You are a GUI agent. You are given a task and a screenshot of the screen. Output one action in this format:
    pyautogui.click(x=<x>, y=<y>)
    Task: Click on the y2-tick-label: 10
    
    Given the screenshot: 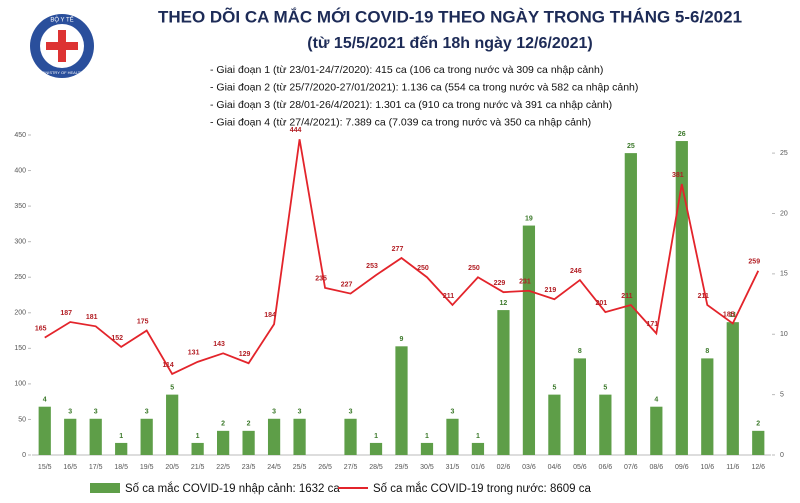 What is the action you would take?
    pyautogui.click(x=784, y=334)
    